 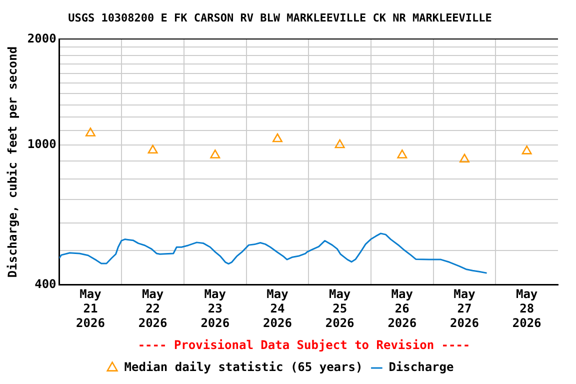 What do you see at coordinates (12, 162) in the screenshot?
I see `y-axis-title: Discharge, cubic feet per second` at bounding box center [12, 162].